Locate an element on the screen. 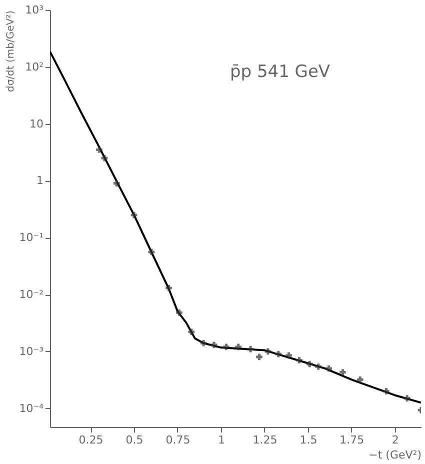 The height and width of the screenshot is (464, 425). x-tick-label: 0.25 is located at coordinates (91, 440).